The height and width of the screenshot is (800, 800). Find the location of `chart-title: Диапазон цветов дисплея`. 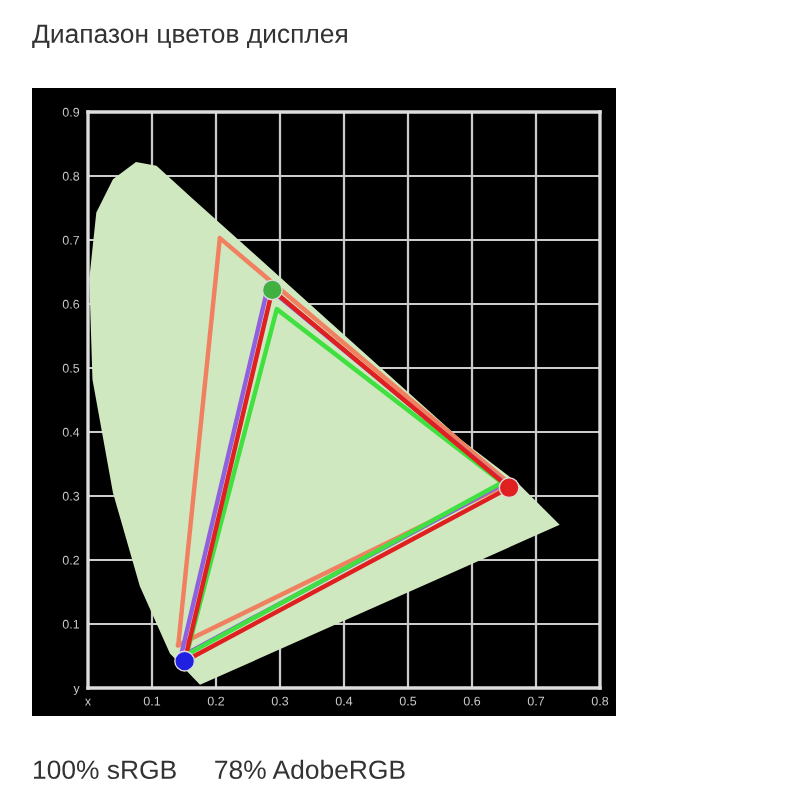

chart-title: Диапазон цветов дисплея is located at coordinates (189, 36).